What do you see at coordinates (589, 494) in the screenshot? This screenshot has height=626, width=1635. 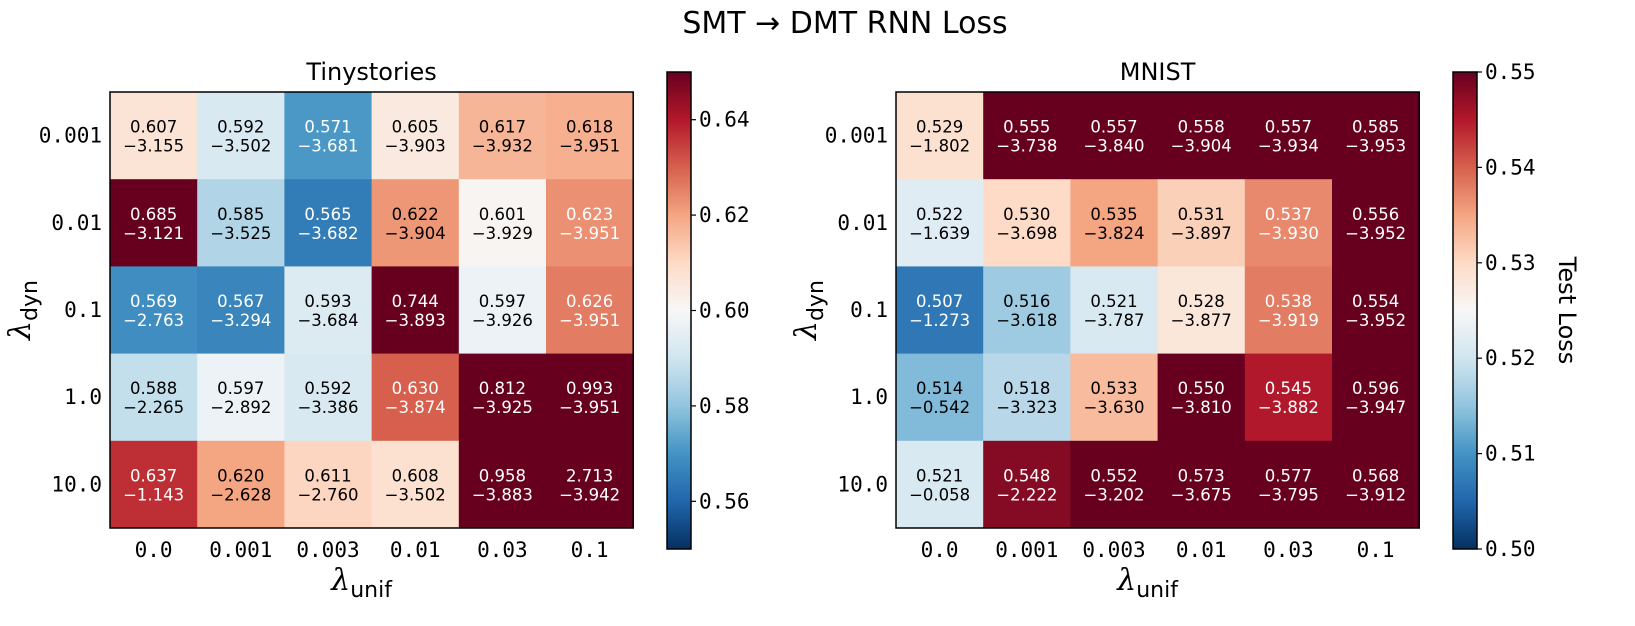 I see `cell-secondary-value: −3.942` at bounding box center [589, 494].